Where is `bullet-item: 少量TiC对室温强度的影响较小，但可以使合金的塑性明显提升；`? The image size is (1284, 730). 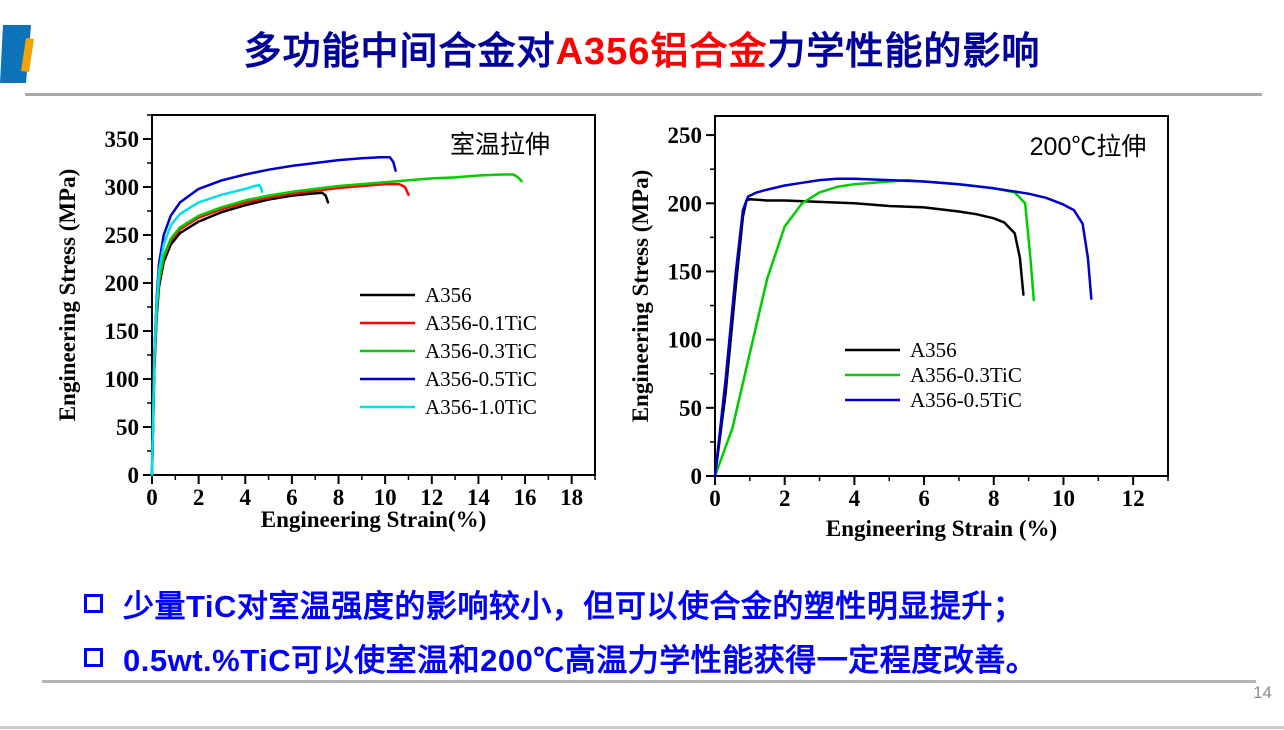
bullet-item: 少量TiC对室温强度的影响较小，但可以使合金的塑性明显提升； is located at coordinates (659, 603).